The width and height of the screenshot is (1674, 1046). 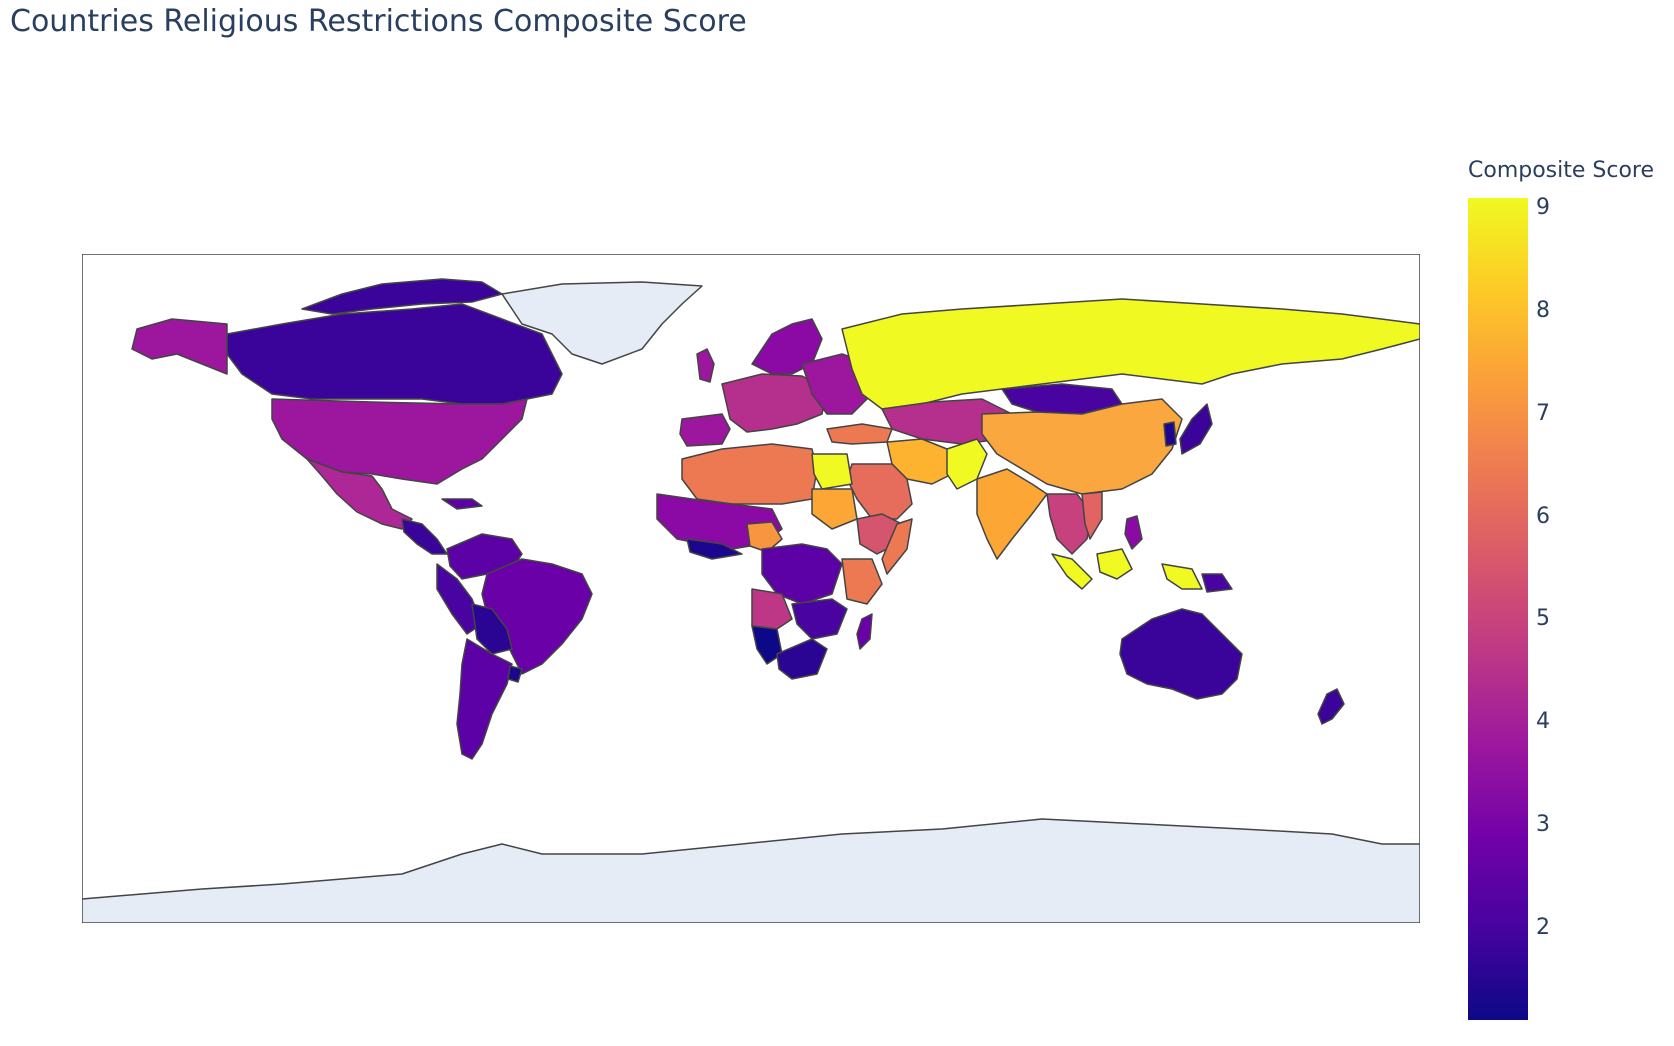 What do you see at coordinates (862, 581) in the screenshot?
I see `region-east-africa` at bounding box center [862, 581].